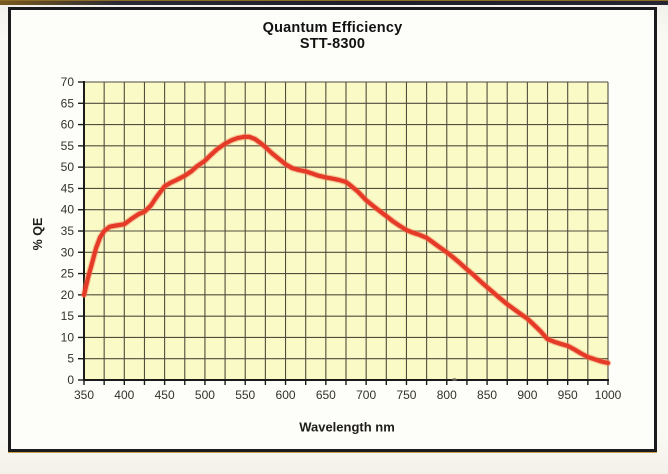 The height and width of the screenshot is (474, 668). I want to click on y-tick-label: 65, so click(68, 103).